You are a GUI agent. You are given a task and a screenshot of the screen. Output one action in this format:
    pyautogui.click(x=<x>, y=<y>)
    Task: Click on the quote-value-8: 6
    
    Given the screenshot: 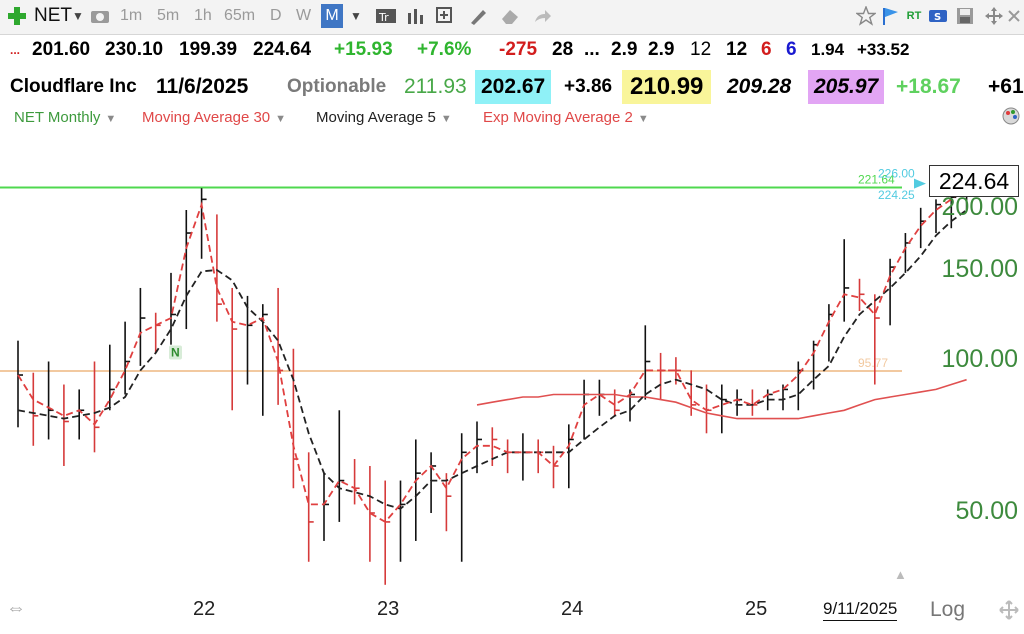 What is the action you would take?
    pyautogui.click(x=766, y=49)
    